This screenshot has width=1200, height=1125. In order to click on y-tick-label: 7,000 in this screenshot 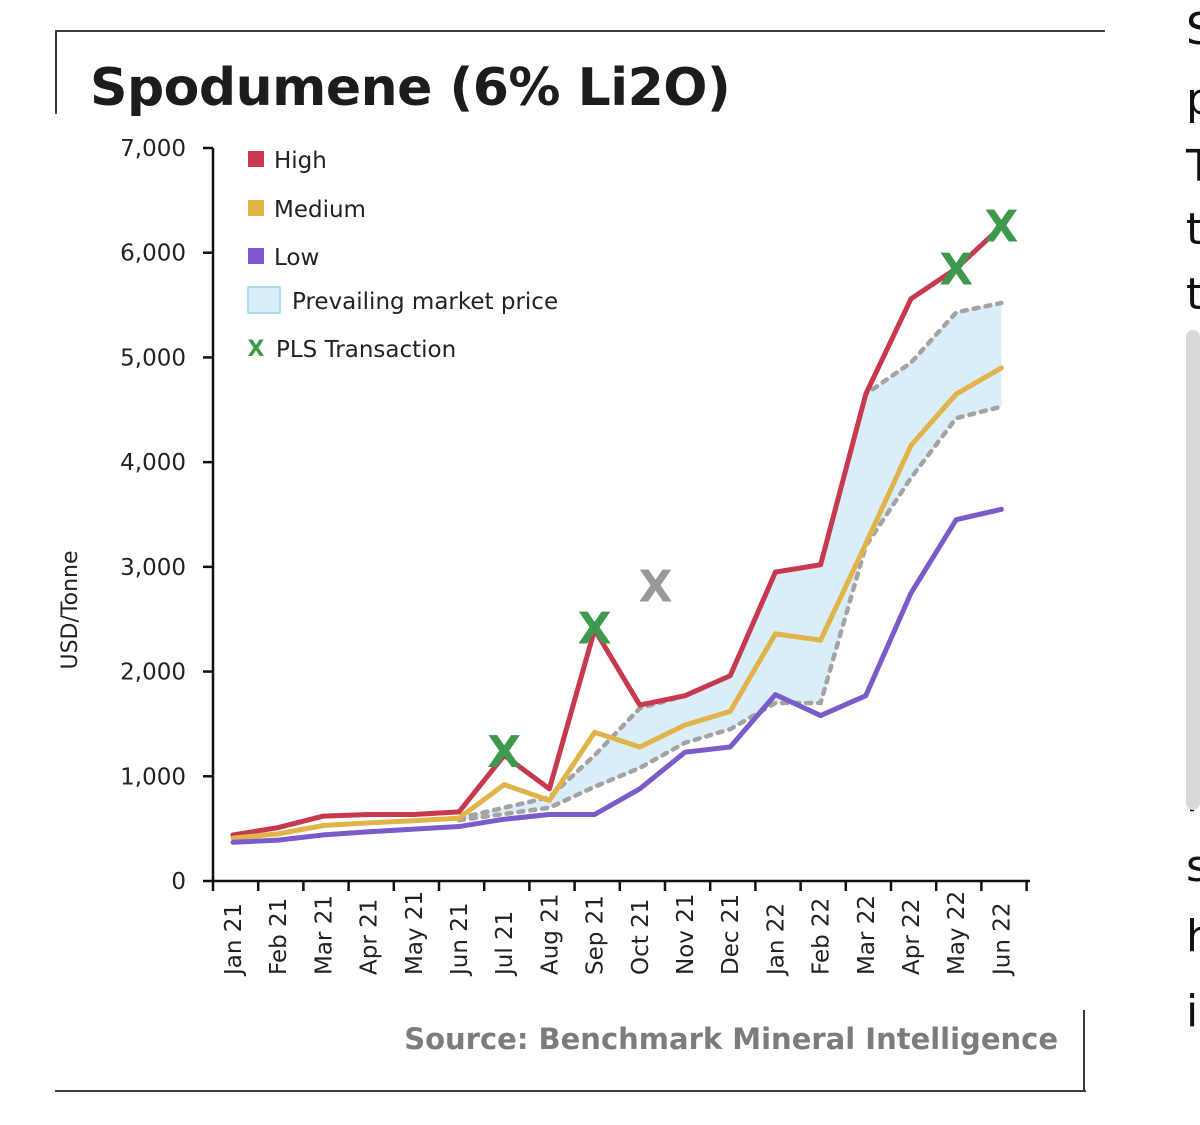, I will do `click(153, 149)`.